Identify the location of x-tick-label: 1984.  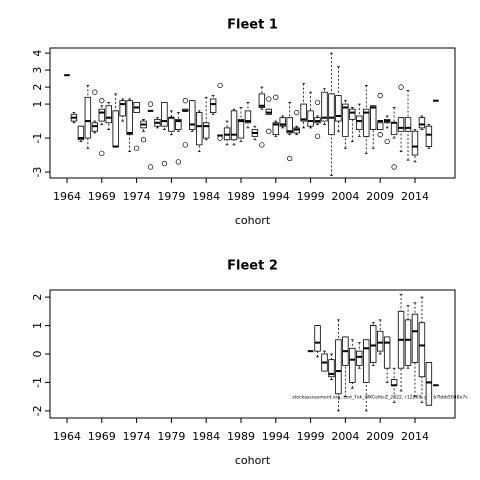
(206, 436).